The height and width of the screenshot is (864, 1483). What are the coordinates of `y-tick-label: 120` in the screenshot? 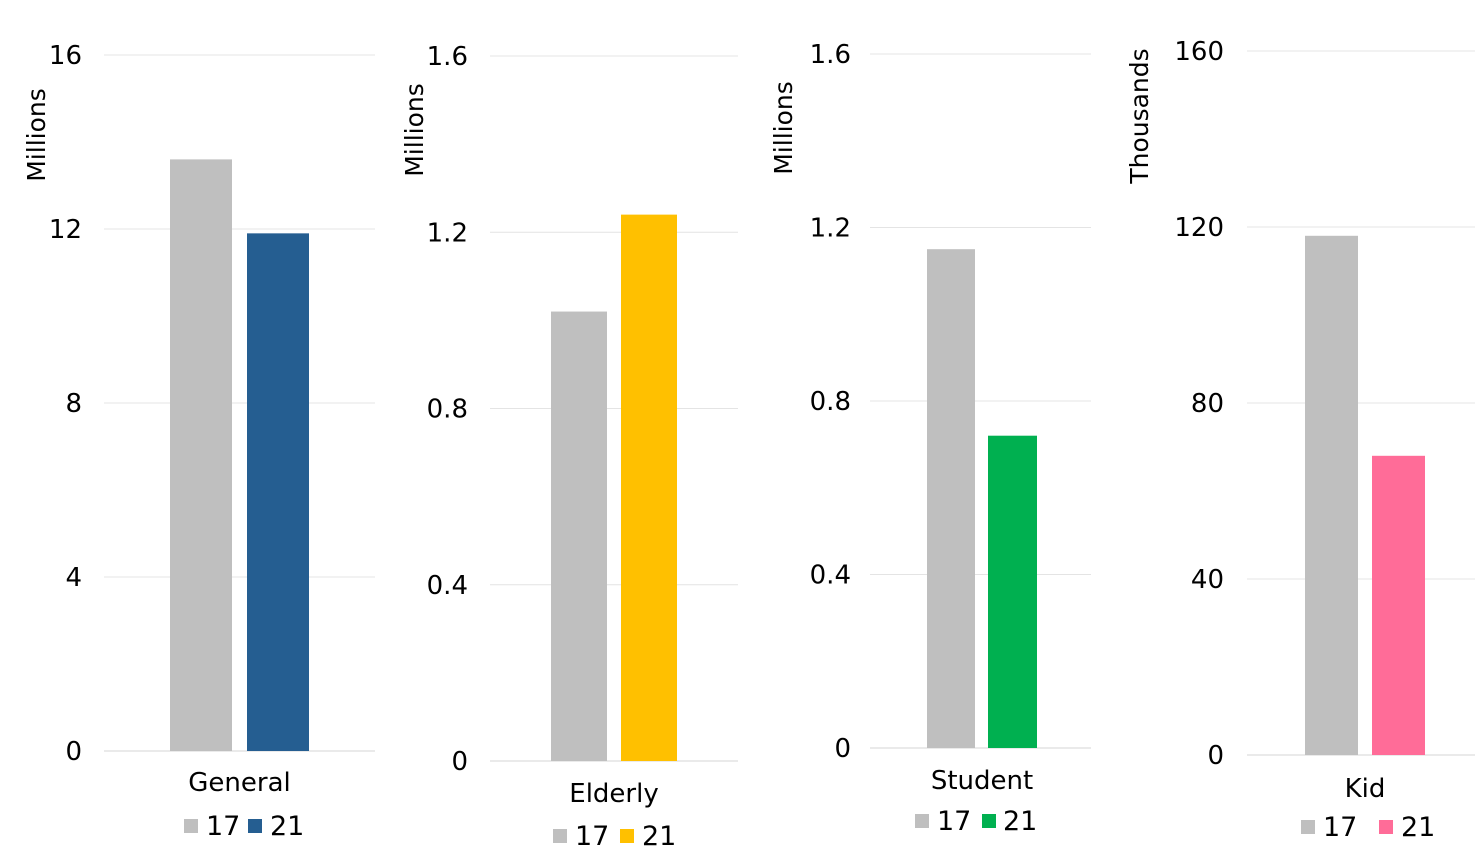 It's located at (1199, 228).